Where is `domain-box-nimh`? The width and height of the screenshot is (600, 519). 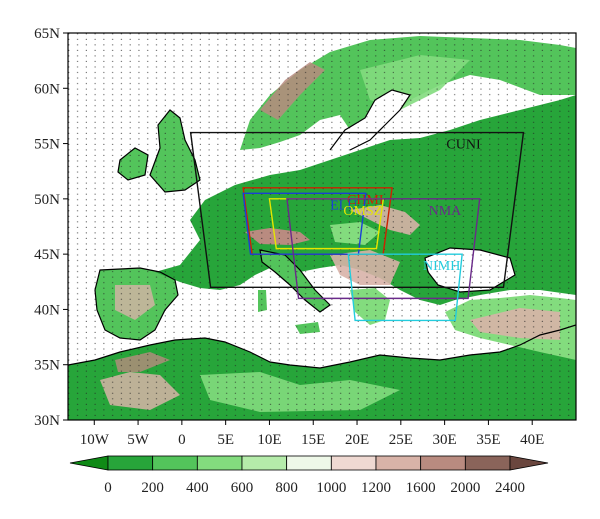 domain-box-nimh is located at coordinates (405, 287).